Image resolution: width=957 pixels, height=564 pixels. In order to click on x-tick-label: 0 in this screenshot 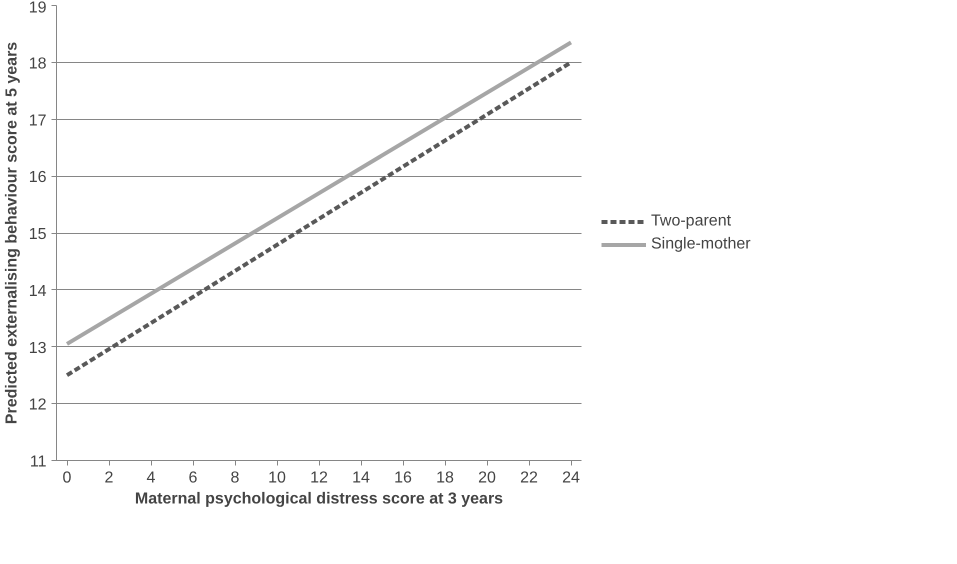, I will do `click(67, 478)`.